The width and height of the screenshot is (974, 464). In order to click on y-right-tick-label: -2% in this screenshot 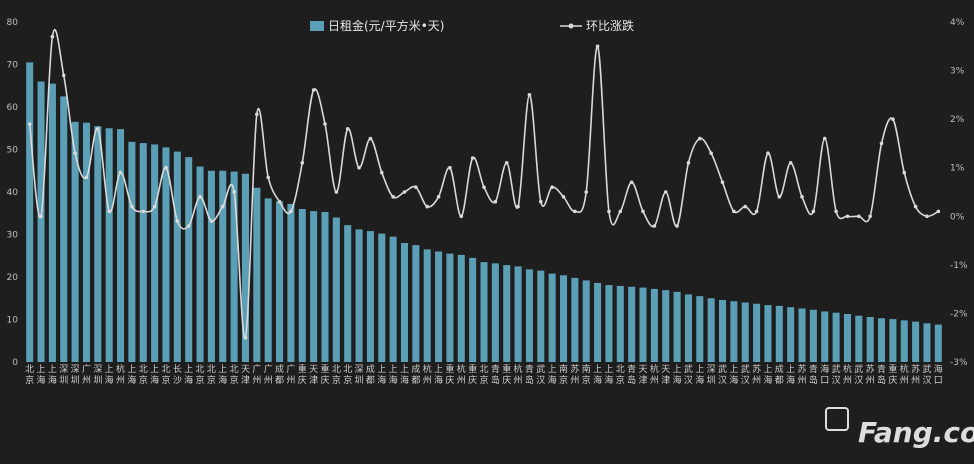, I will do `click(959, 314)`.